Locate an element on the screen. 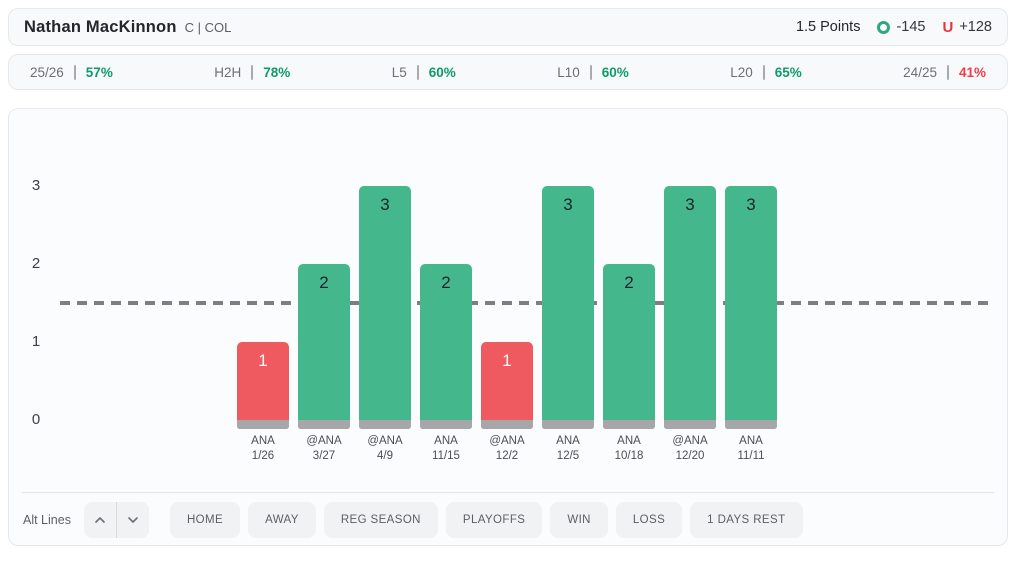  stat-l20: L20 65% is located at coordinates (766, 72).